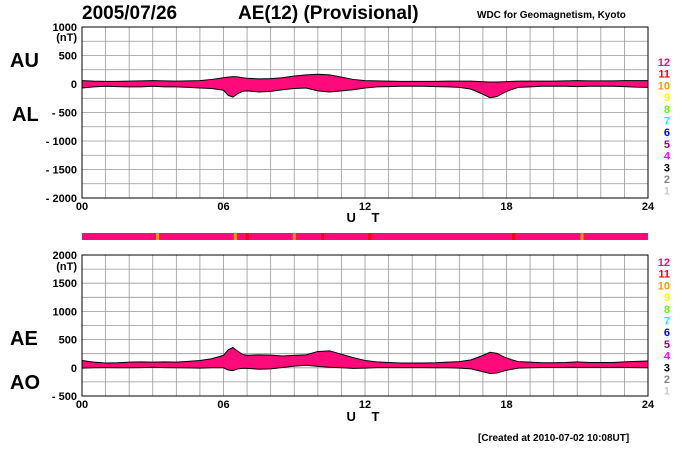 The height and width of the screenshot is (450, 700). I want to click on side-label-ao: AO, so click(25, 383).